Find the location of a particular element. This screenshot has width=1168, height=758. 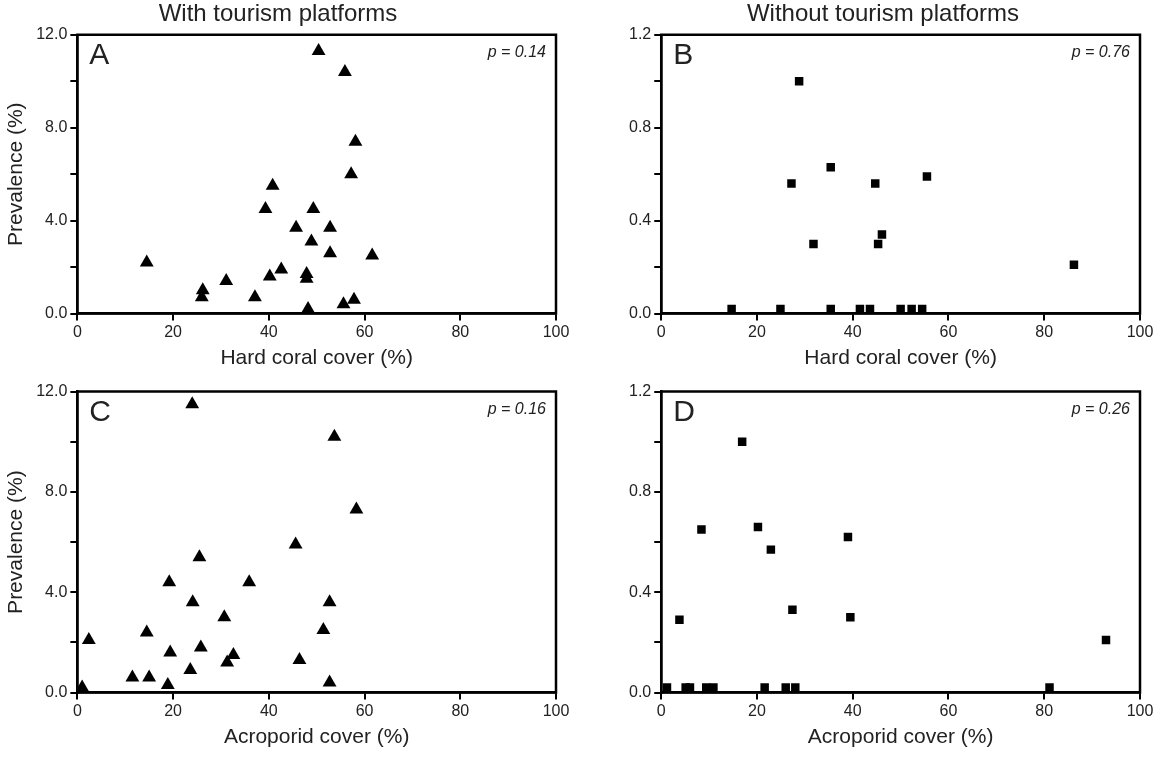

y-tick-label: 12.0 is located at coordinates (52, 391).